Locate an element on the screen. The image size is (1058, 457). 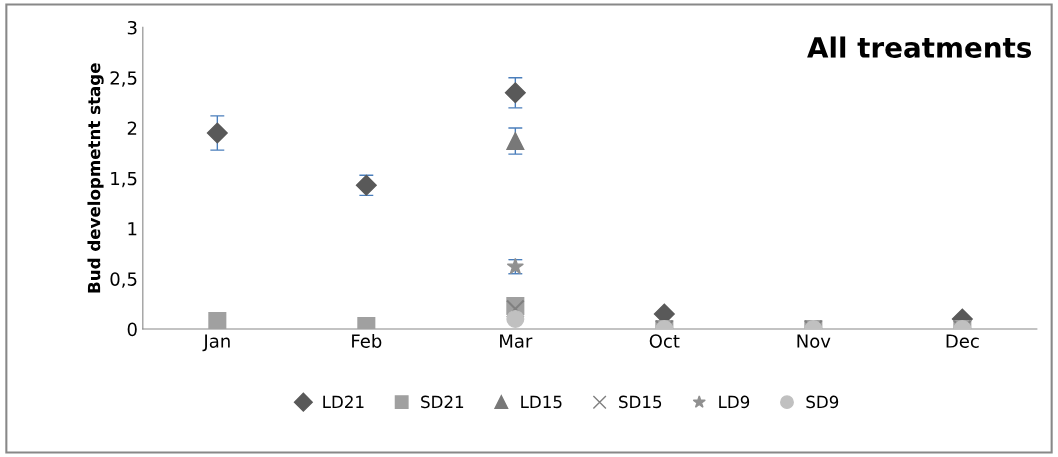
x-tick-label: Mar is located at coordinates (516, 341).